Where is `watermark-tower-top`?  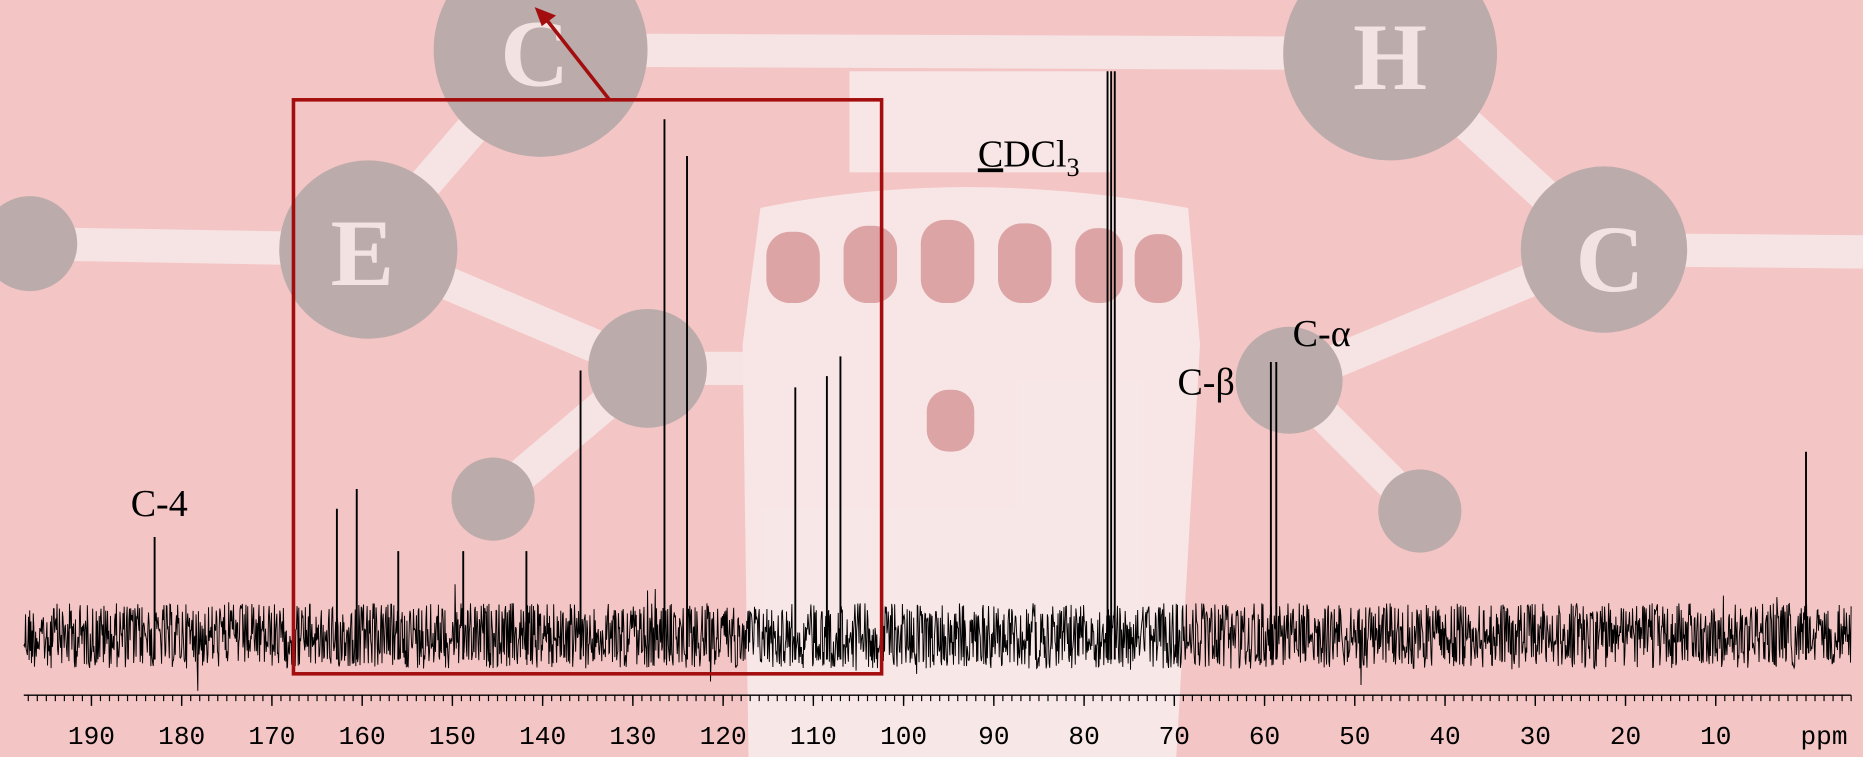 watermark-tower-top is located at coordinates (980, 122).